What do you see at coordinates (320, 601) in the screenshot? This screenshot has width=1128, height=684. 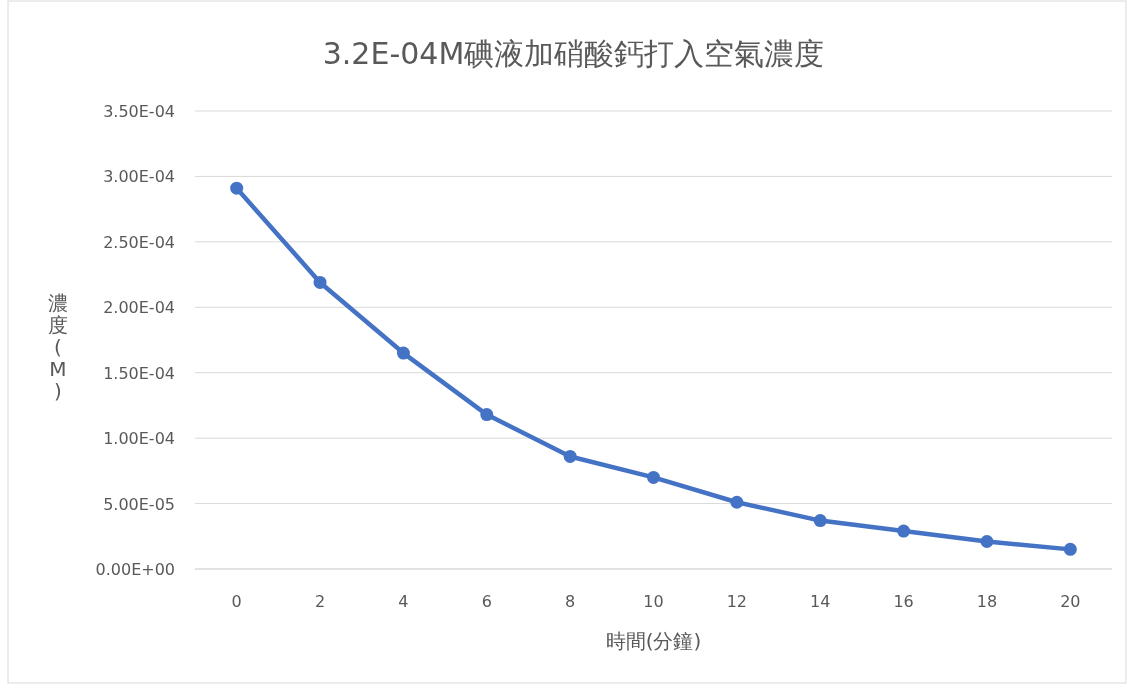 I see `x-tick-label: 2` at bounding box center [320, 601].